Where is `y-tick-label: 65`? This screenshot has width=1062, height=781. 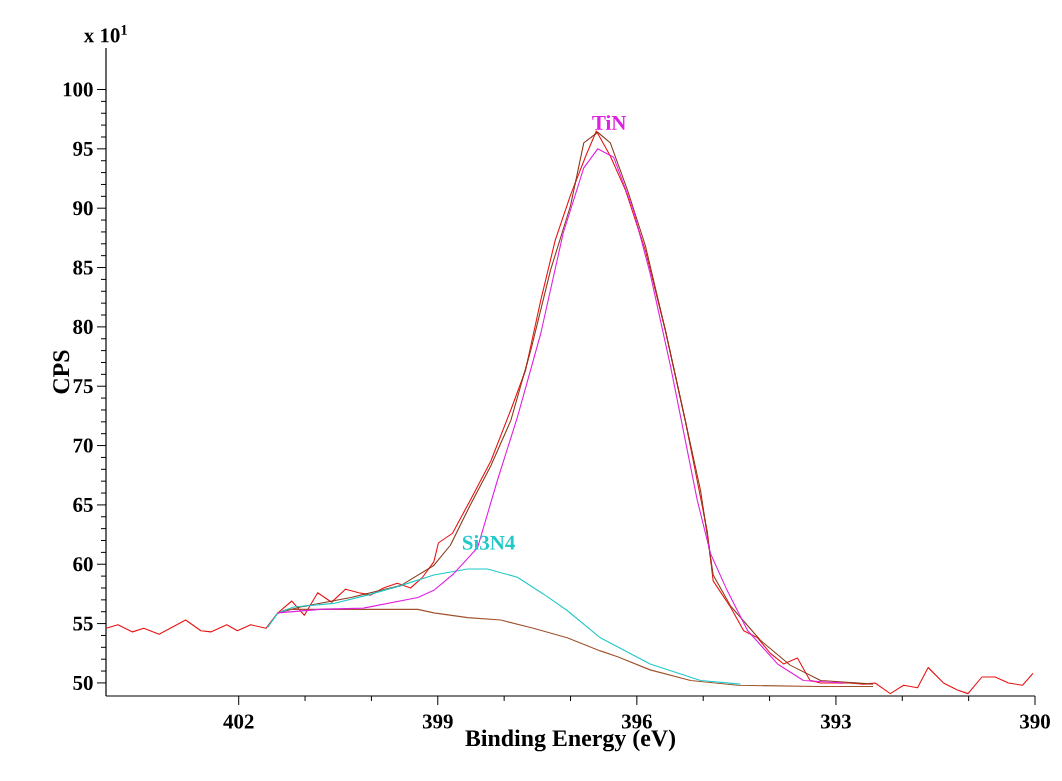 y-tick-label: 65 is located at coordinates (83, 504).